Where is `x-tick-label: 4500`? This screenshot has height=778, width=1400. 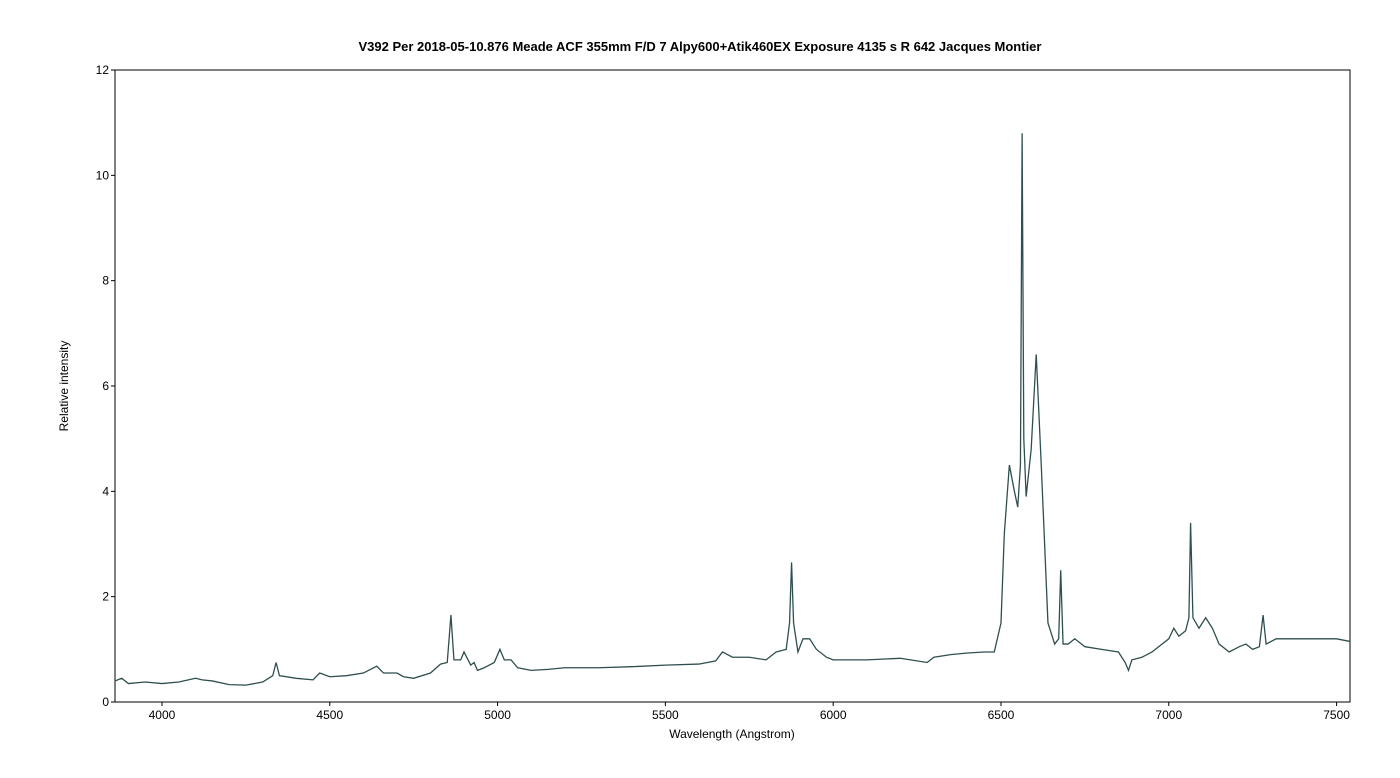
x-tick-label: 4500 is located at coordinates (329, 715).